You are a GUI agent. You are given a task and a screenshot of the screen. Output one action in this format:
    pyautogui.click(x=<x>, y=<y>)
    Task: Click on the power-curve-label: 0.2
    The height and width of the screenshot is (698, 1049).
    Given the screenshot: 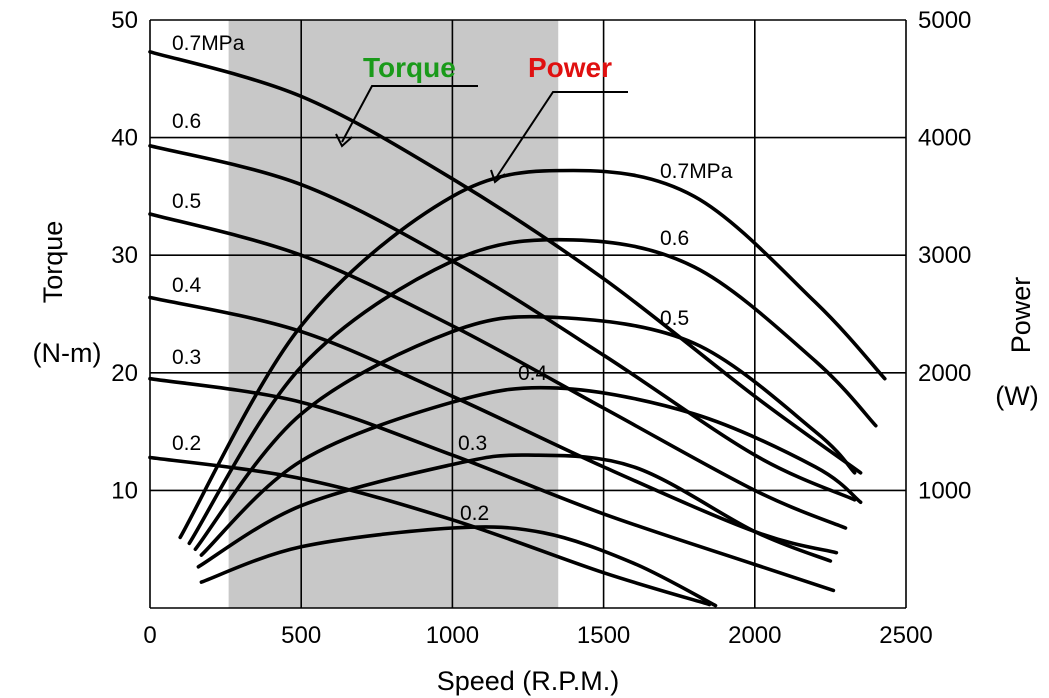 What is the action you would take?
    pyautogui.click(x=474, y=513)
    